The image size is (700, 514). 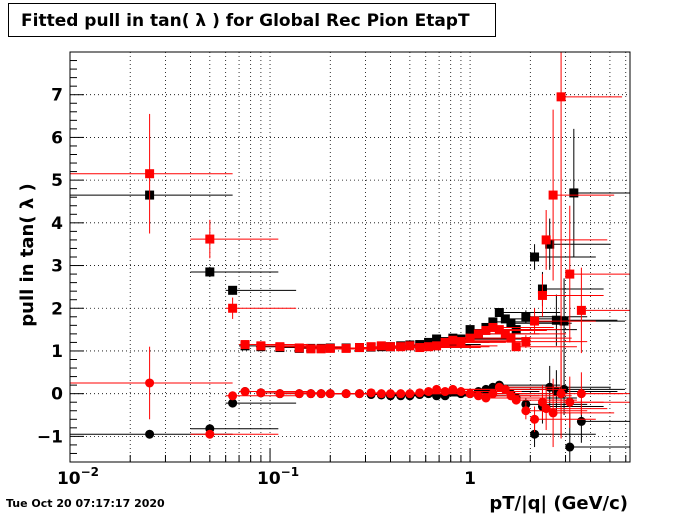 I want to click on y-tick-label: 6, so click(x=57, y=138).